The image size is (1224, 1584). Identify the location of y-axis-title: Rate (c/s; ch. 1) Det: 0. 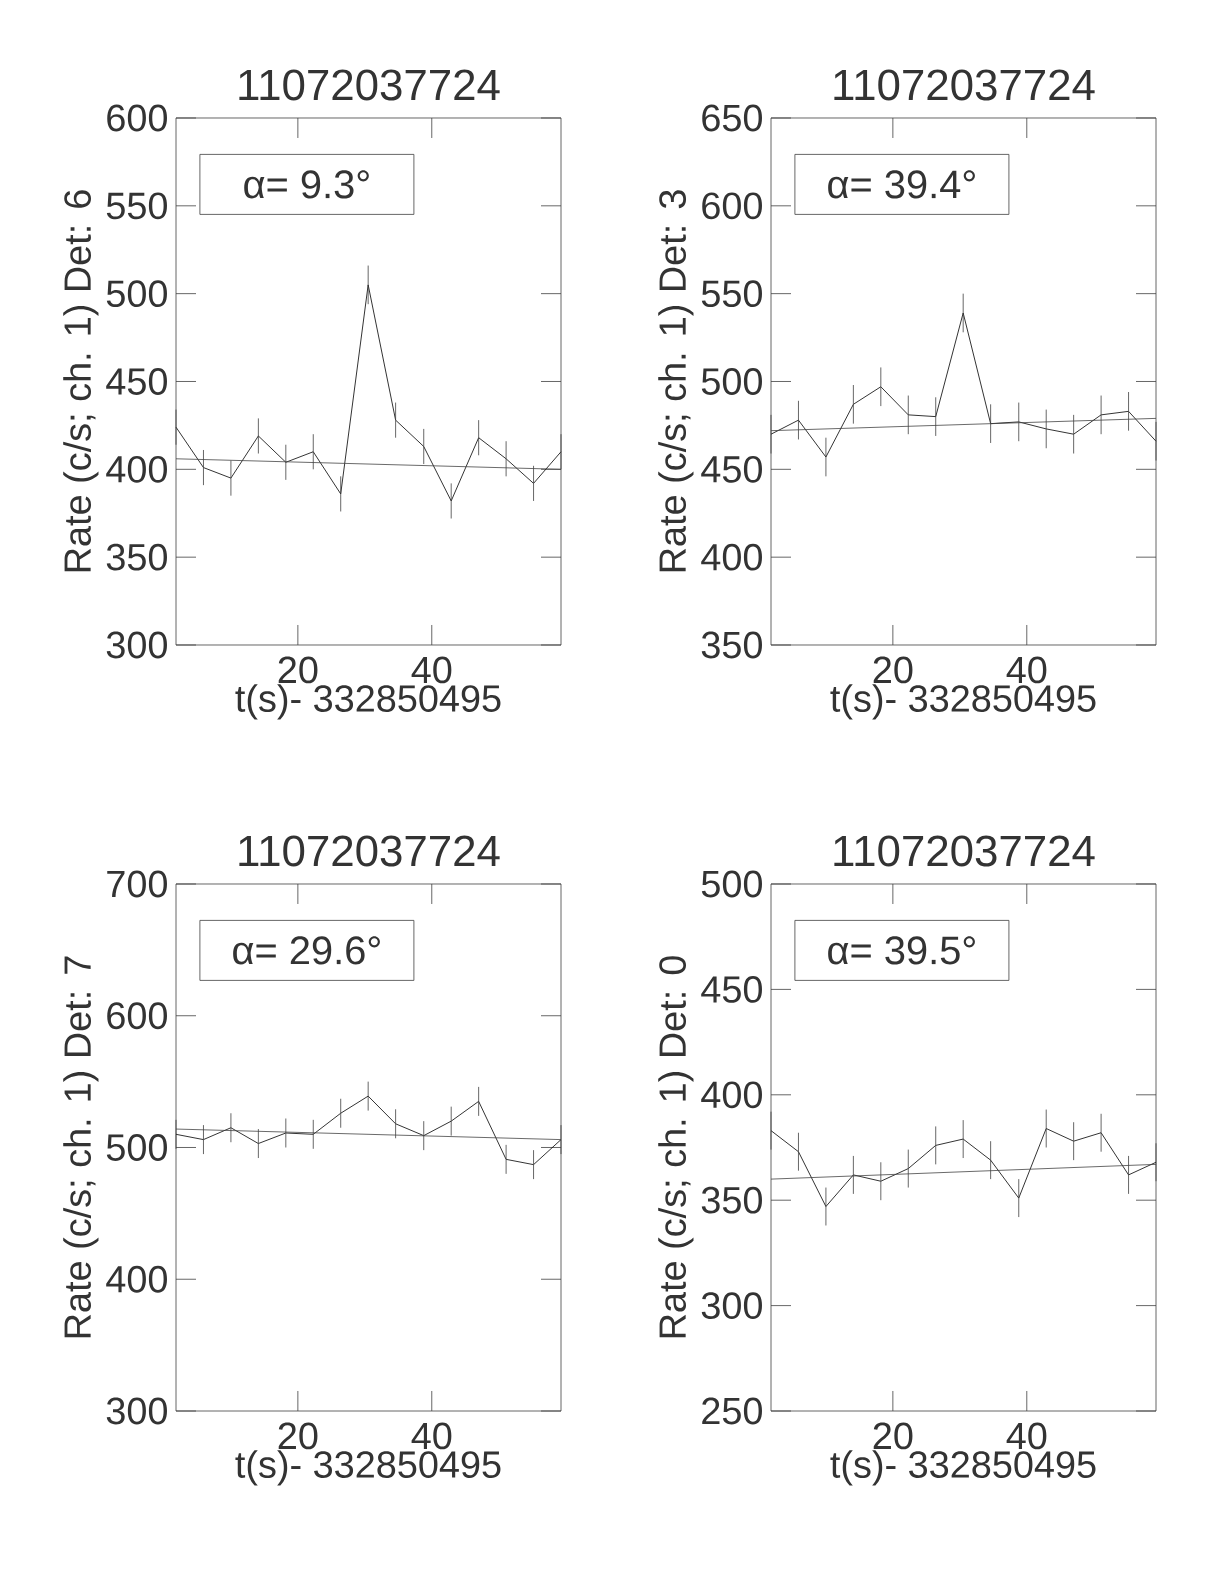
(676, 1147).